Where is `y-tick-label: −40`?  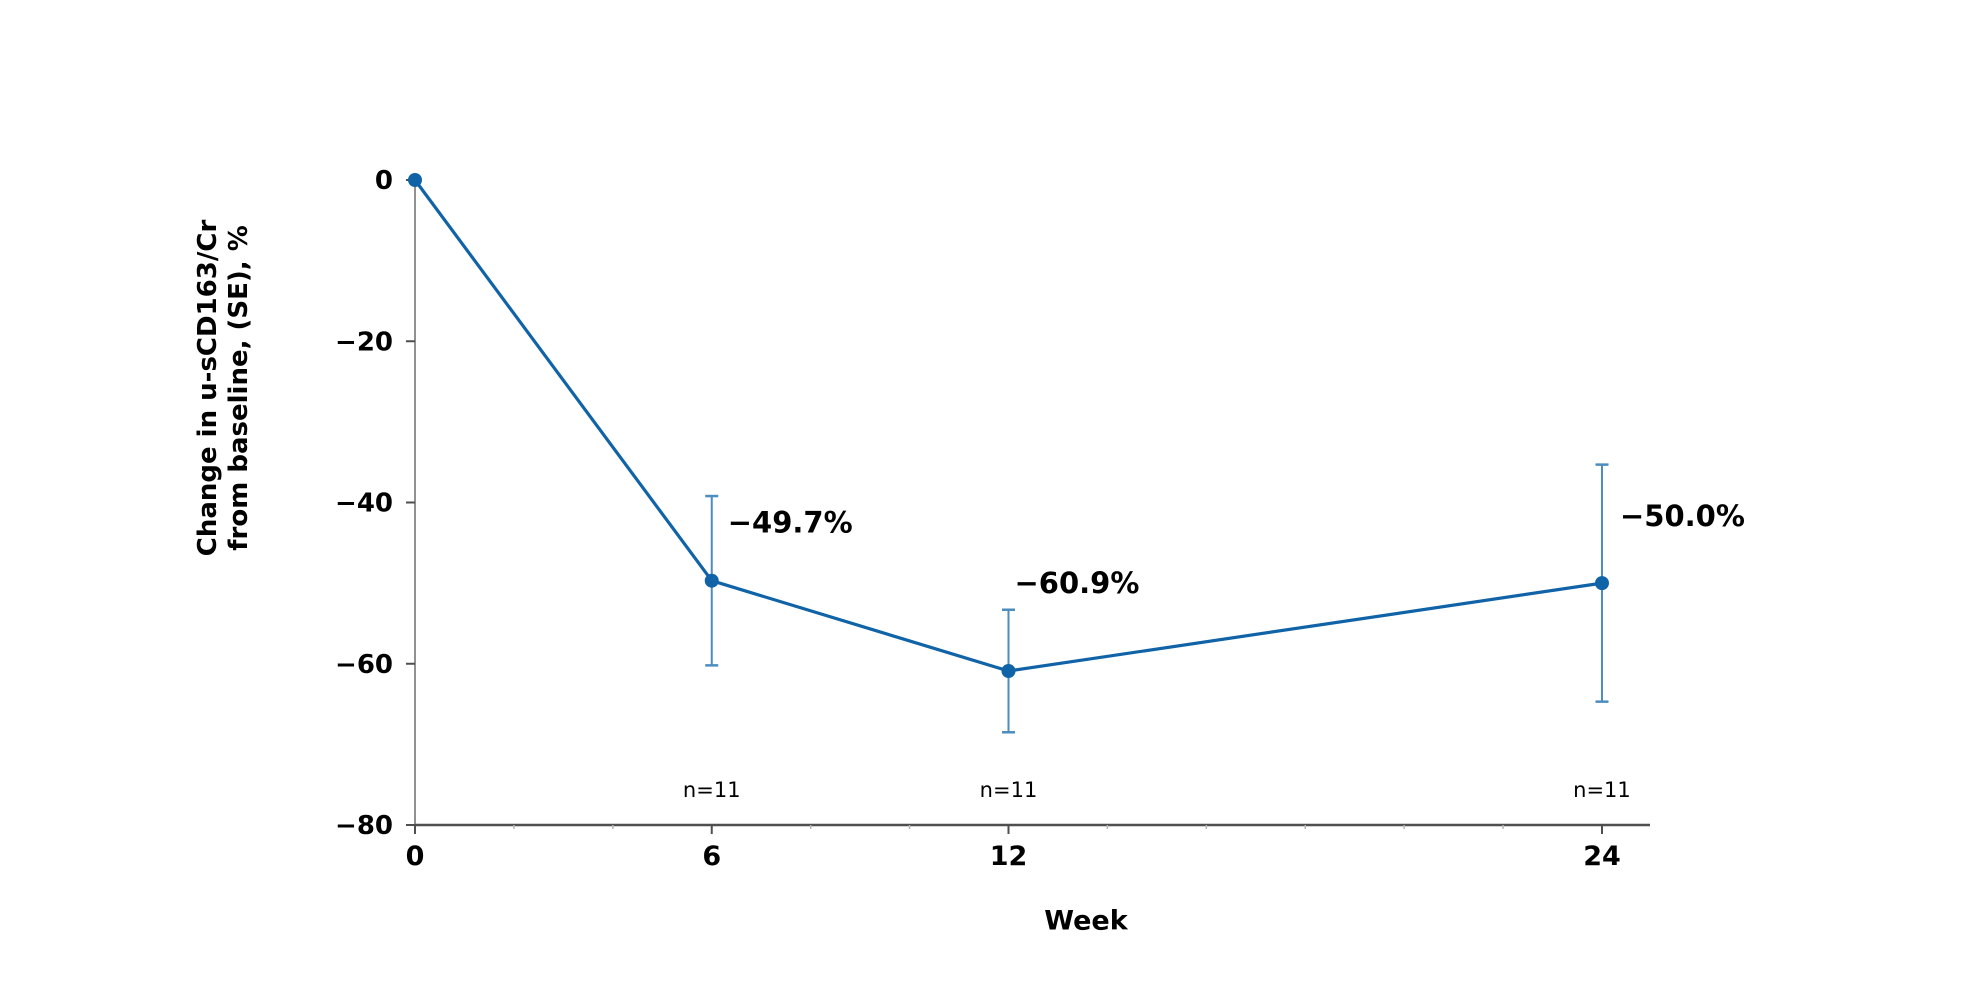 y-tick-label: −40 is located at coordinates (364, 504).